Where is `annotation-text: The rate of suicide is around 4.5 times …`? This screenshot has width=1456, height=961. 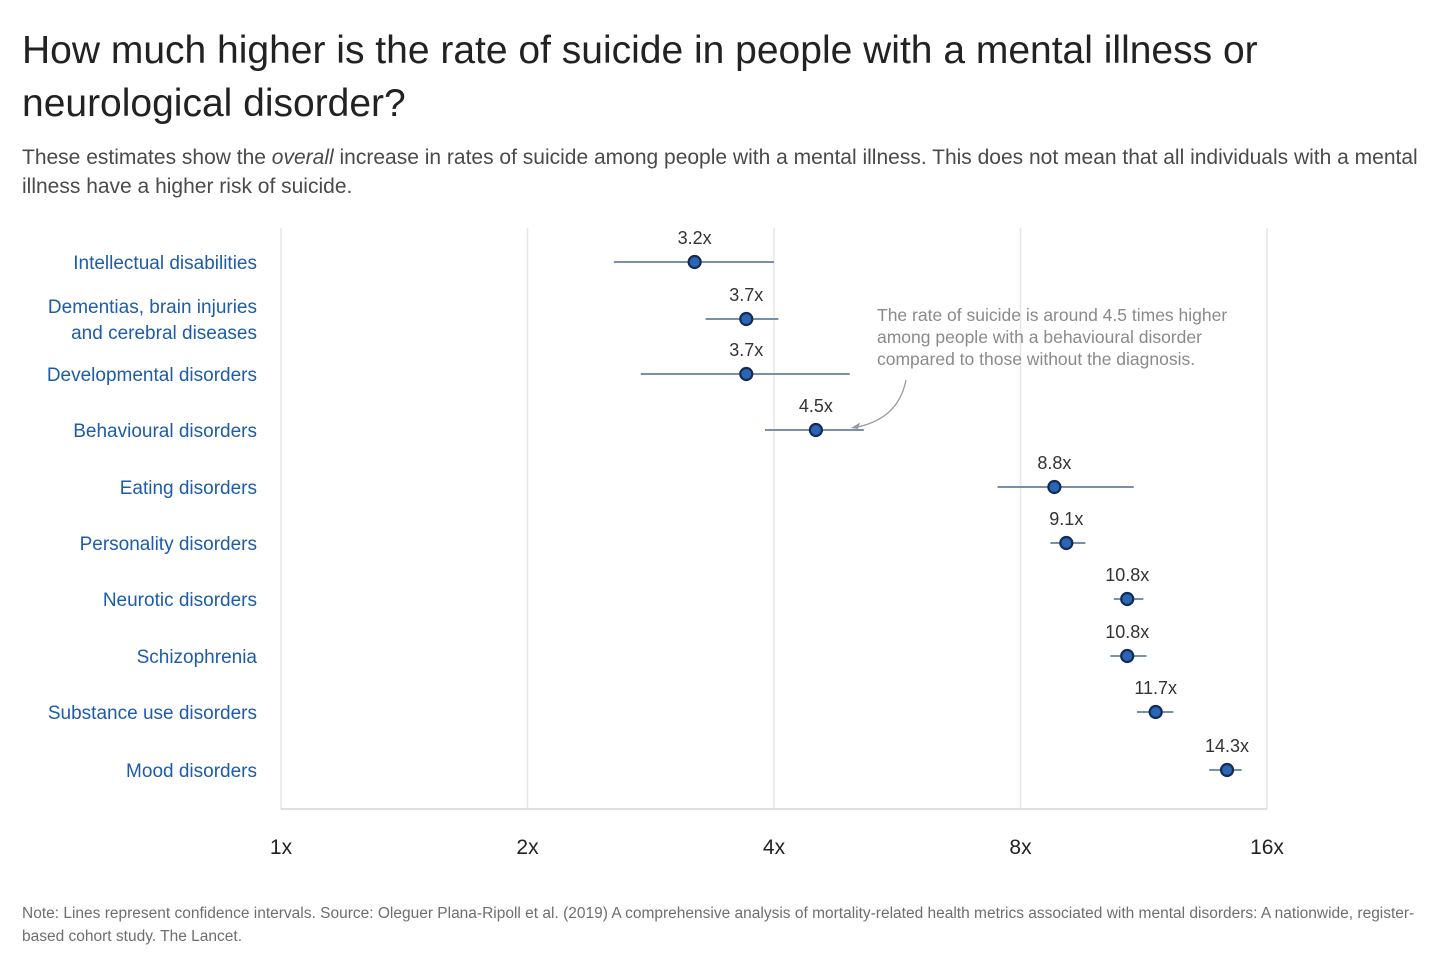 annotation-text: The rate of suicide is around 4.5 times … is located at coordinates (1052, 337).